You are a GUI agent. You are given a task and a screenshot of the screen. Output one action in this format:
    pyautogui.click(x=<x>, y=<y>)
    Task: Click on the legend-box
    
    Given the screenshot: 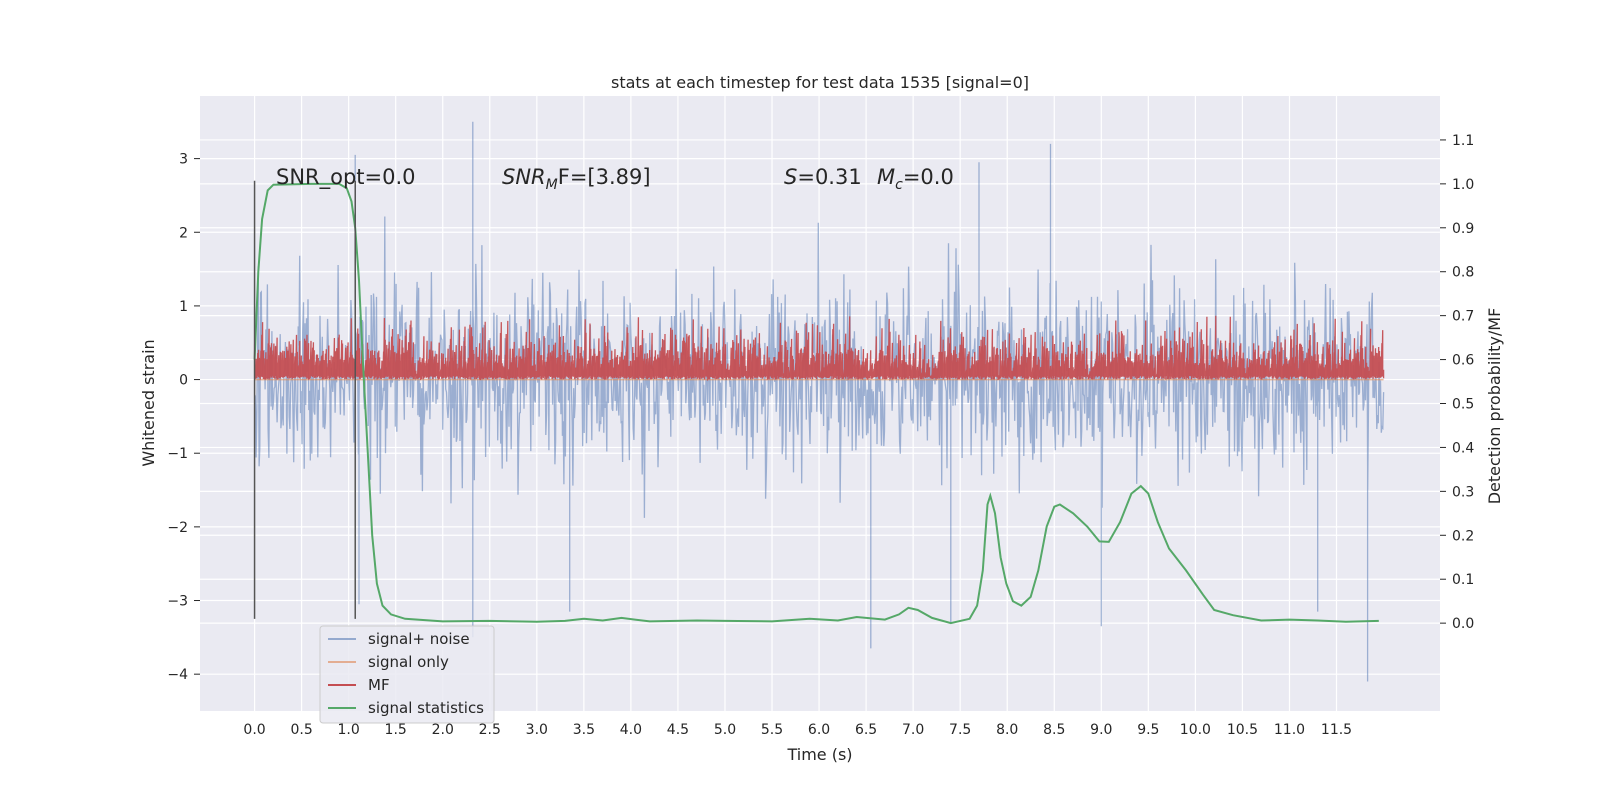 What is the action you would take?
    pyautogui.click(x=407, y=674)
    